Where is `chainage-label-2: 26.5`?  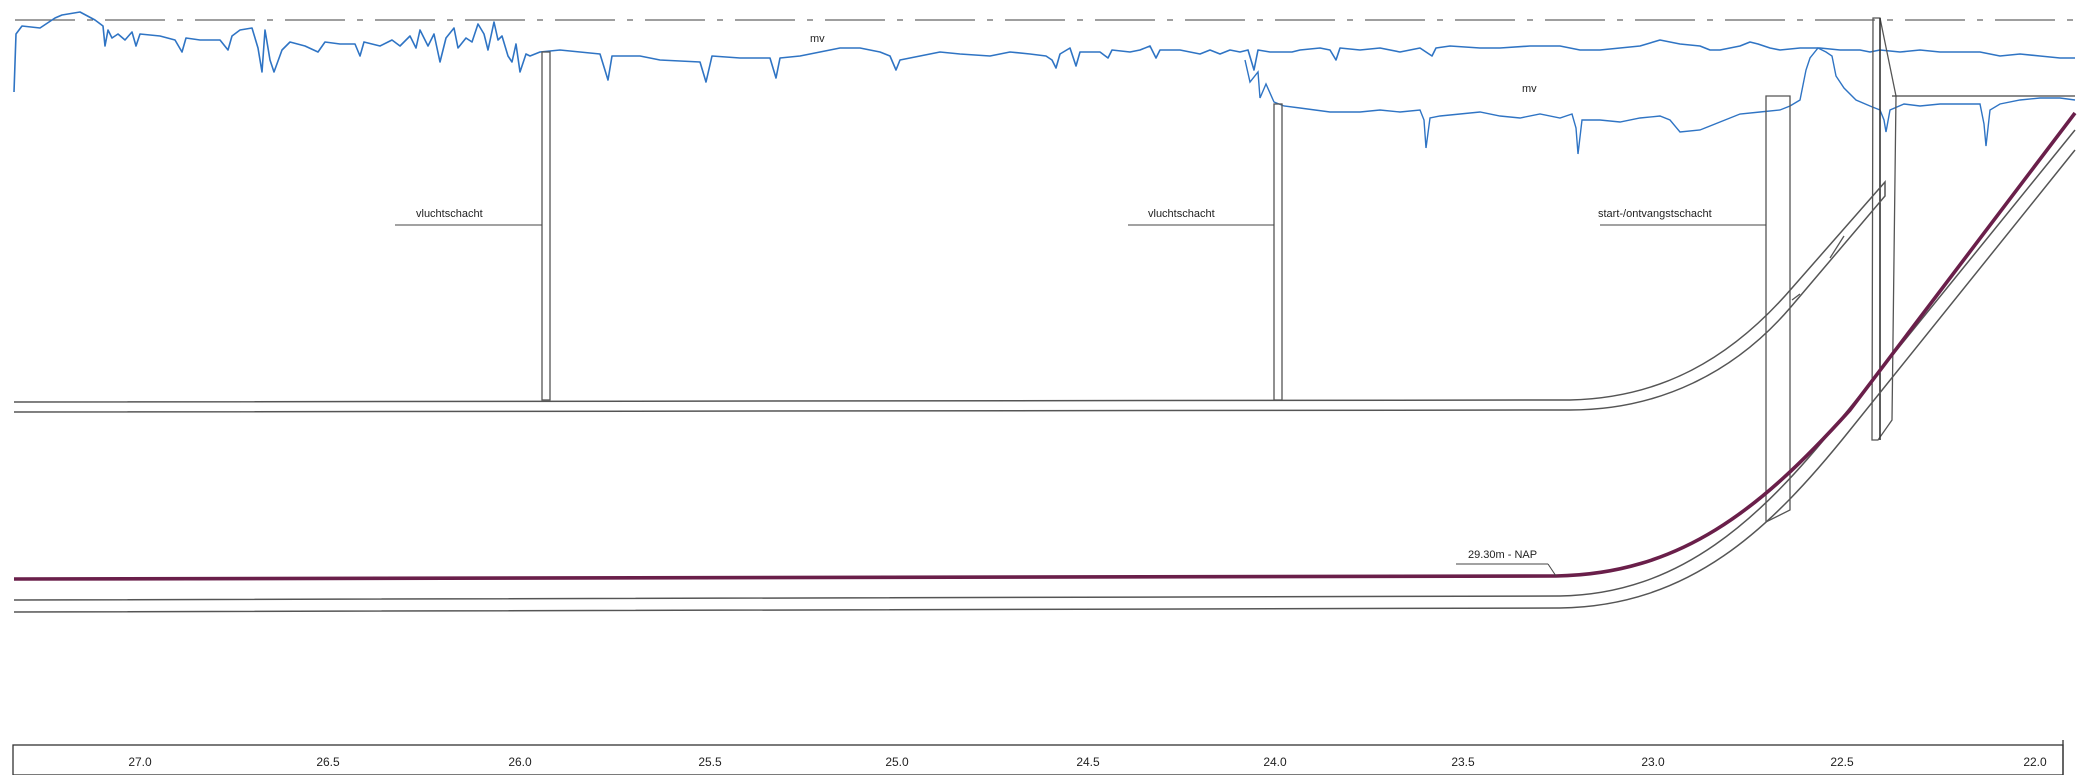
chainage-label-2: 26.5 is located at coordinates (328, 762).